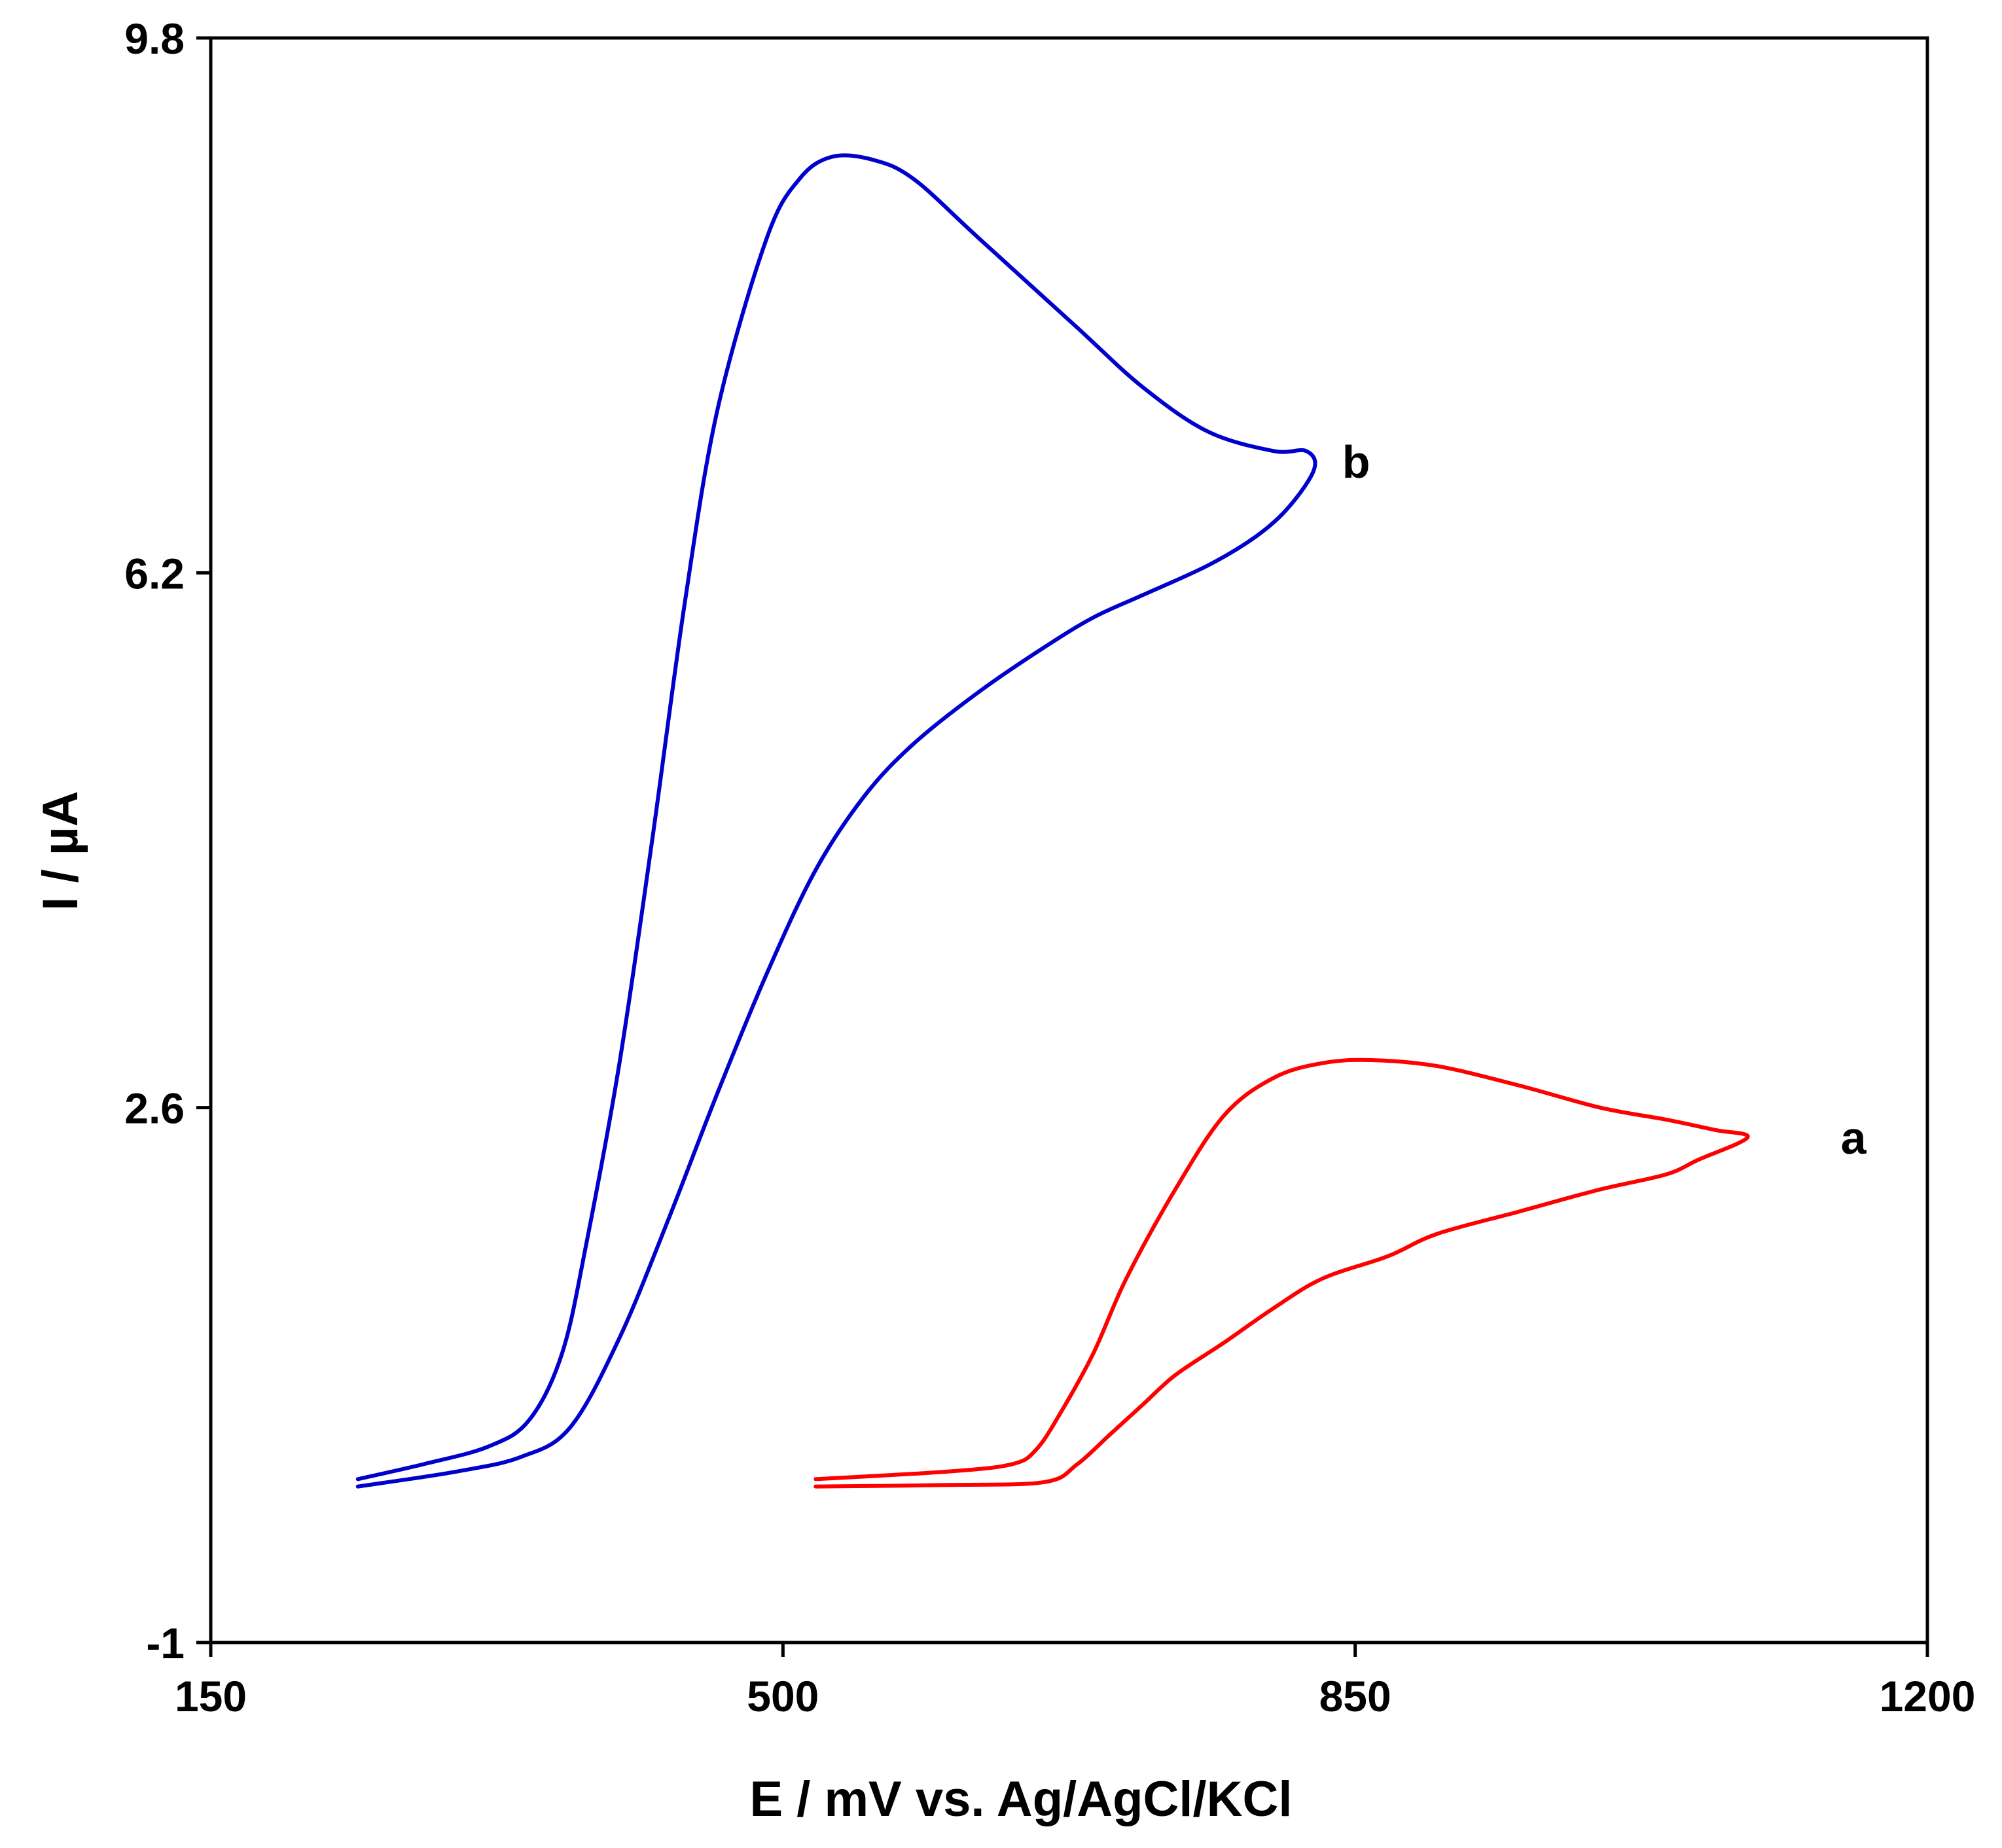 The height and width of the screenshot is (1848, 2002). What do you see at coordinates (154, 38) in the screenshot?
I see `y-tick-label: 9.8` at bounding box center [154, 38].